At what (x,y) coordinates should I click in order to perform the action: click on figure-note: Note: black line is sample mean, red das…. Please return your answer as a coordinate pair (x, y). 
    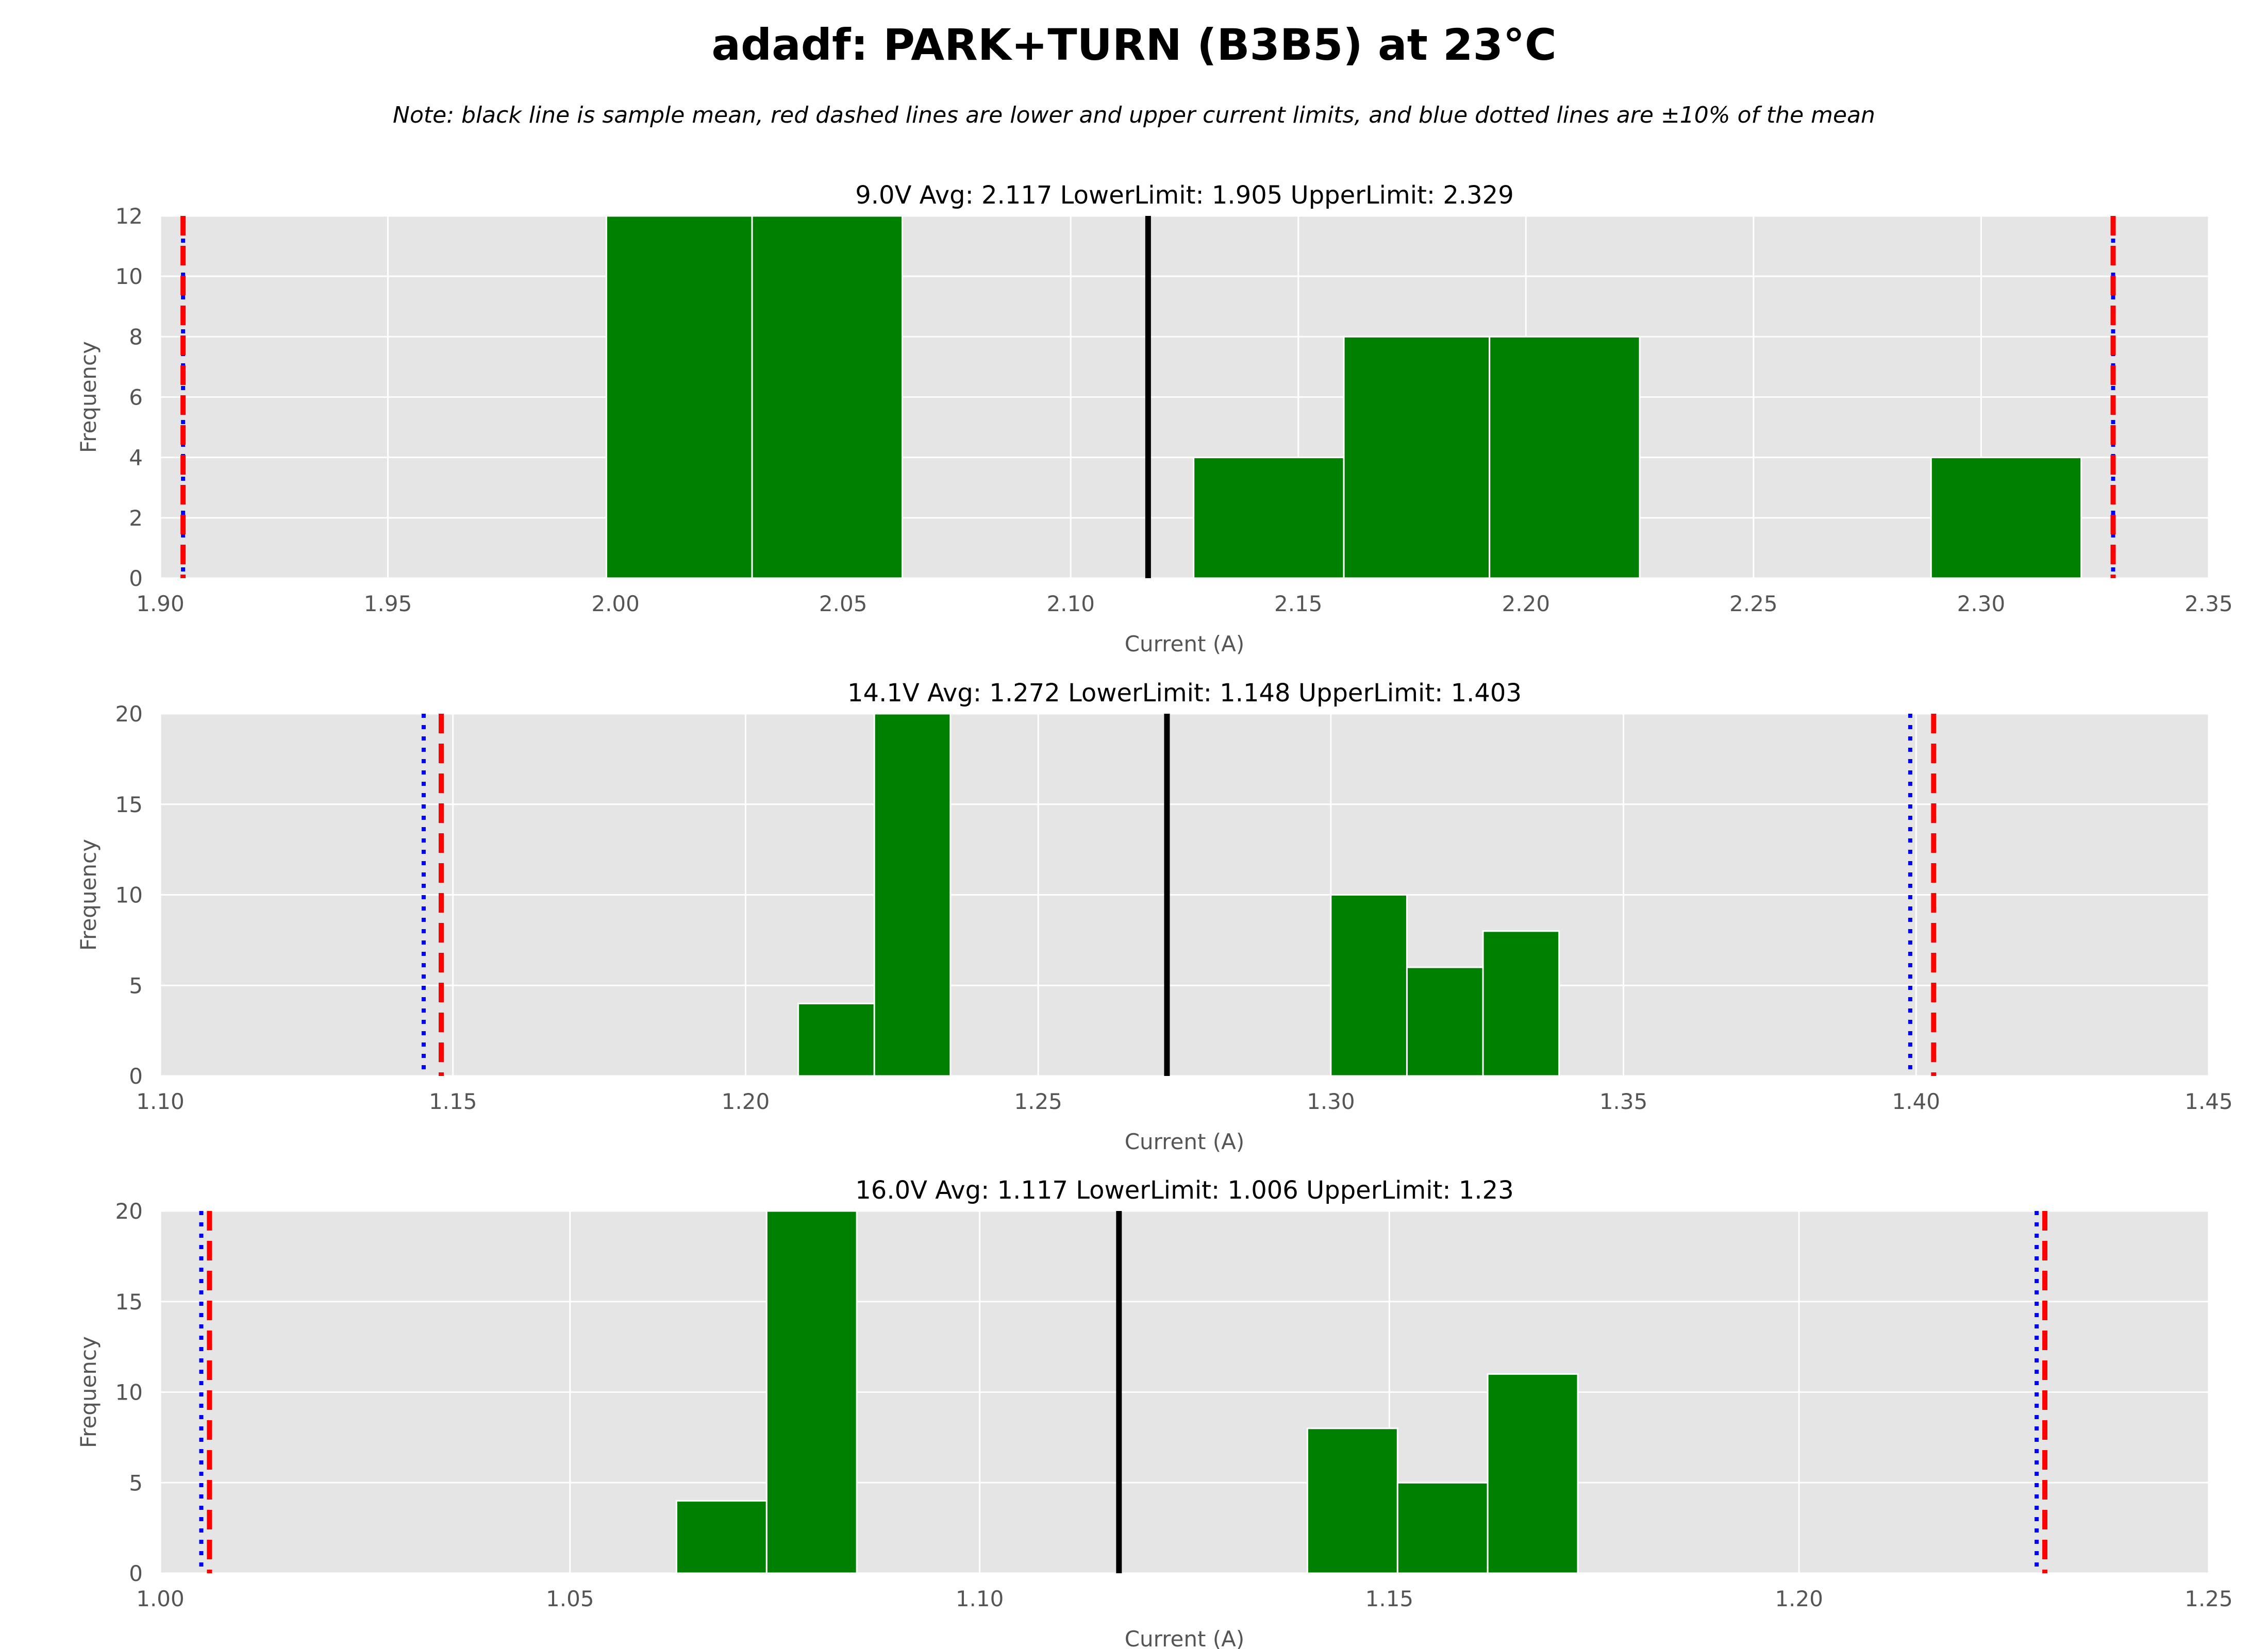
    Looking at the image, I should click on (1134, 115).